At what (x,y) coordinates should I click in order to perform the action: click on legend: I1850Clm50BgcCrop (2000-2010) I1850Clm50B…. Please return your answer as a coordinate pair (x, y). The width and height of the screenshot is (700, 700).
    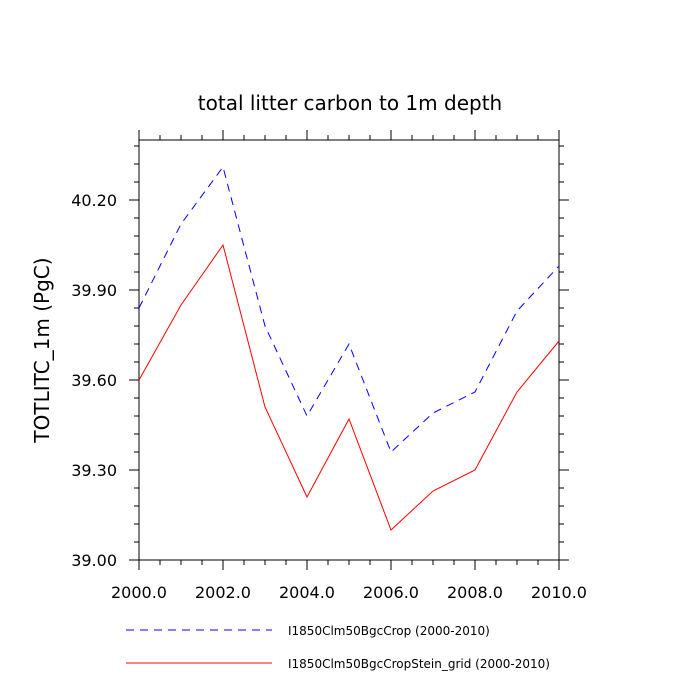
    Looking at the image, I should click on (338, 647).